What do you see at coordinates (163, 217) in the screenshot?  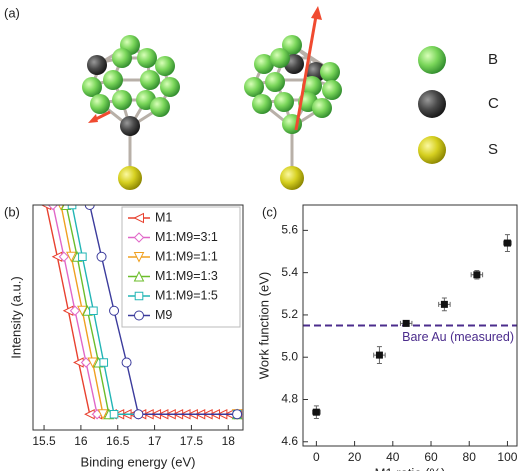 I see `legend-label: M1` at bounding box center [163, 217].